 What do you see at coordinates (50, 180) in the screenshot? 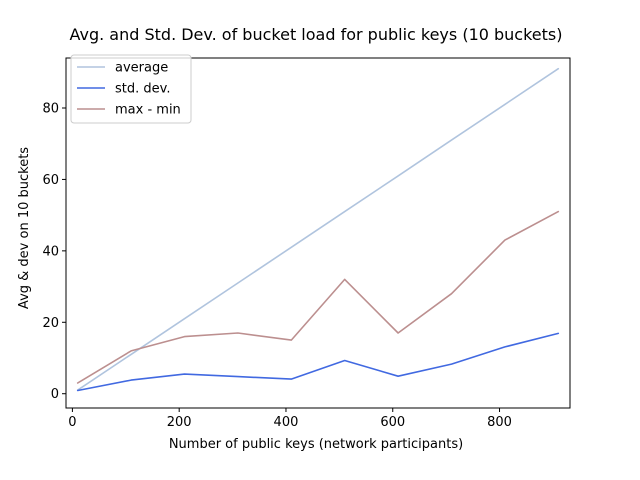
I see `y-tick-label-3: 60` at bounding box center [50, 180].